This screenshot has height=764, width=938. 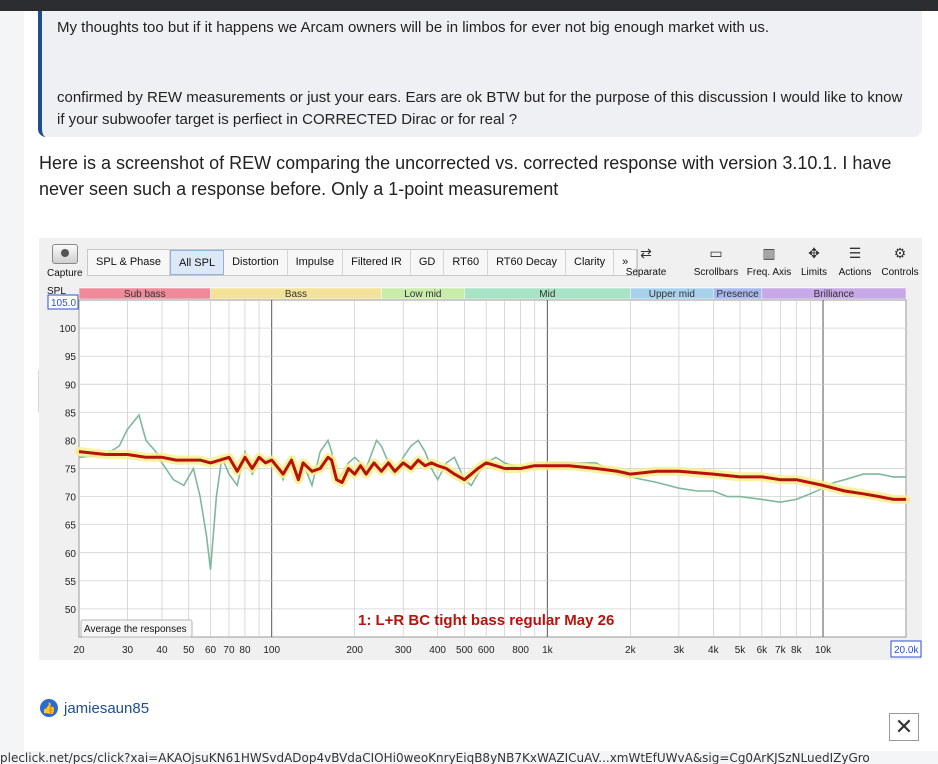 What do you see at coordinates (527, 262) in the screenshot?
I see `tab-rt60-decay: RT60 Decay` at bounding box center [527, 262].